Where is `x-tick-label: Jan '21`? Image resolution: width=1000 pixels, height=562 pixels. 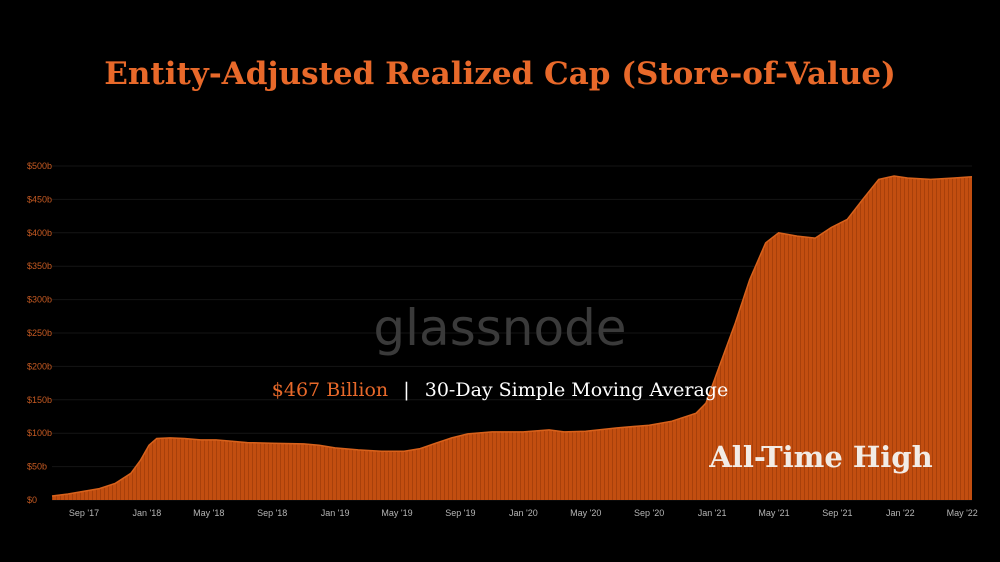
x-tick-label: Jan '21 is located at coordinates (712, 513).